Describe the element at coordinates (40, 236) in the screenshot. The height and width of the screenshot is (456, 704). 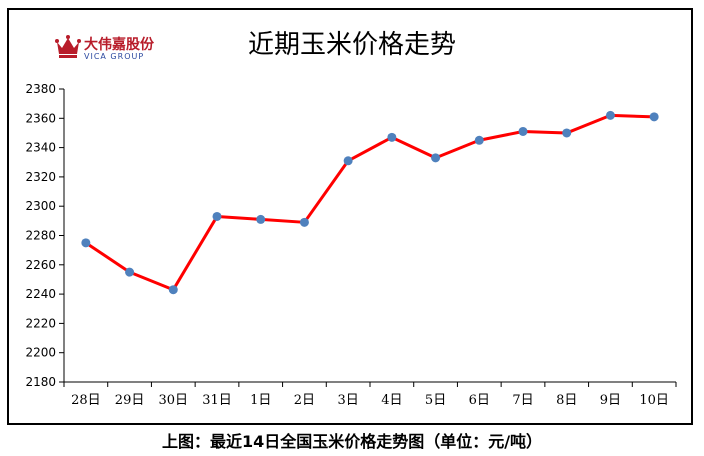
I see `y-tick-label: 2280` at that location.